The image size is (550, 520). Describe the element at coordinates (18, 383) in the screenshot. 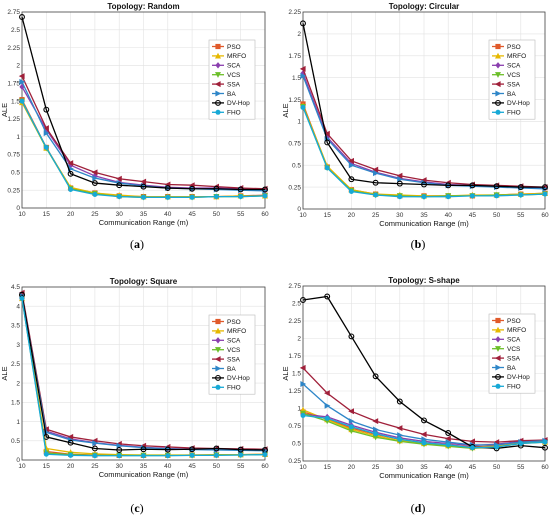

I see `y-tick-label: 2` at that location.